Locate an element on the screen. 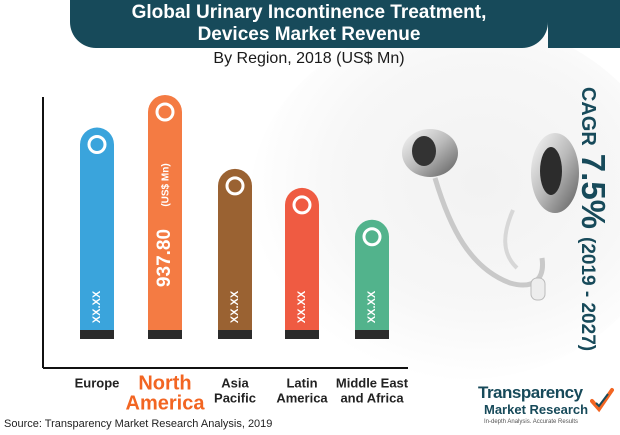 This screenshot has height=435, width=620. checkmark-logo-icon is located at coordinates (602, 400).